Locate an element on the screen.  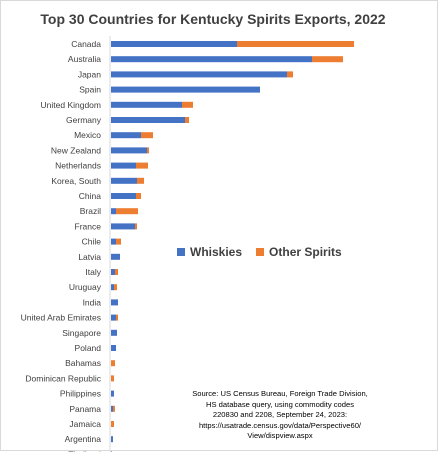
category-label: Australia is located at coordinates (84, 59).